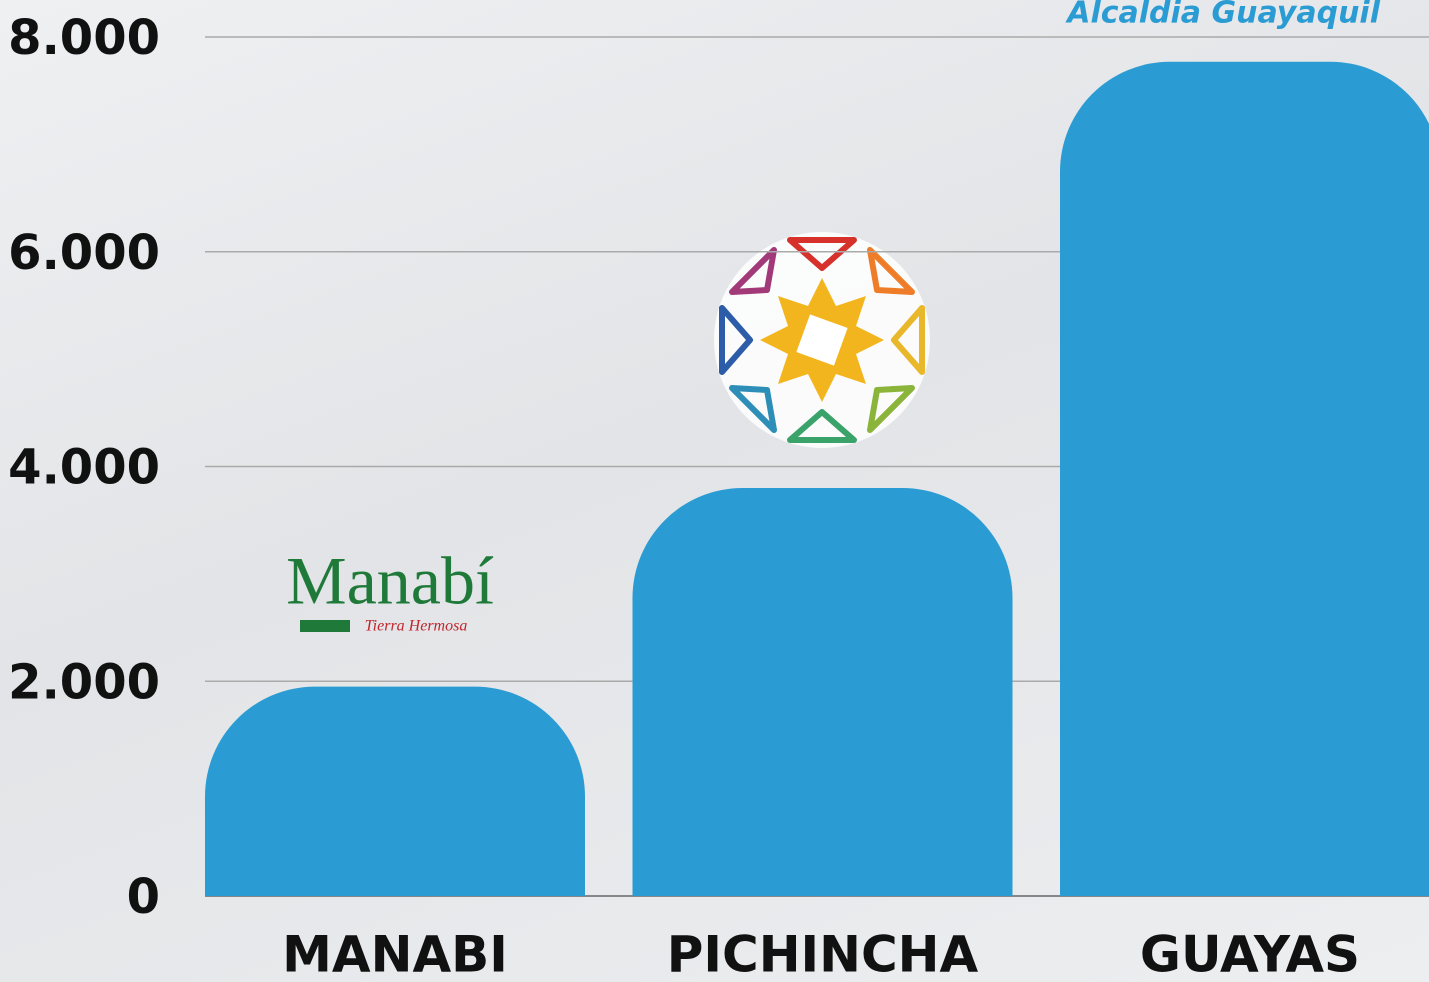 The width and height of the screenshot is (1429, 982). I want to click on x-tick-label: MANABI, so click(395, 954).